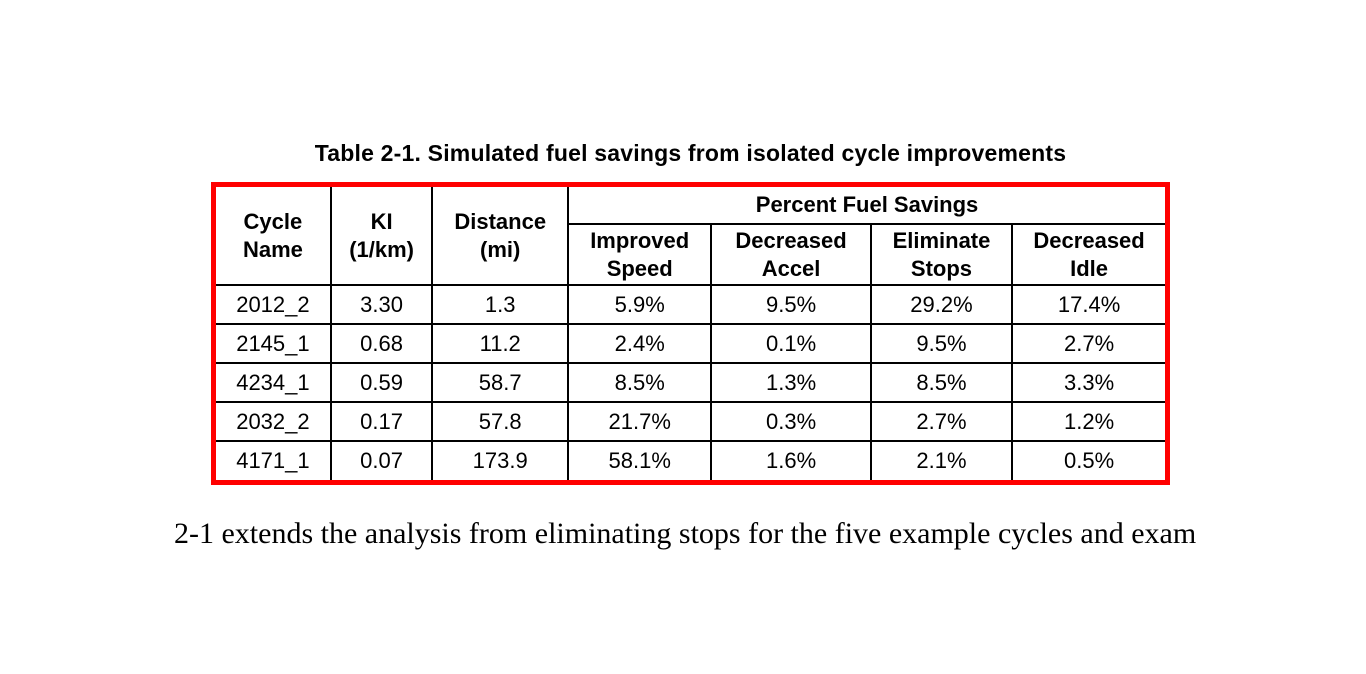 Image resolution: width=1366 pixels, height=674 pixels. I want to click on table-cell-decreased-accel: 1.6%, so click(791, 460).